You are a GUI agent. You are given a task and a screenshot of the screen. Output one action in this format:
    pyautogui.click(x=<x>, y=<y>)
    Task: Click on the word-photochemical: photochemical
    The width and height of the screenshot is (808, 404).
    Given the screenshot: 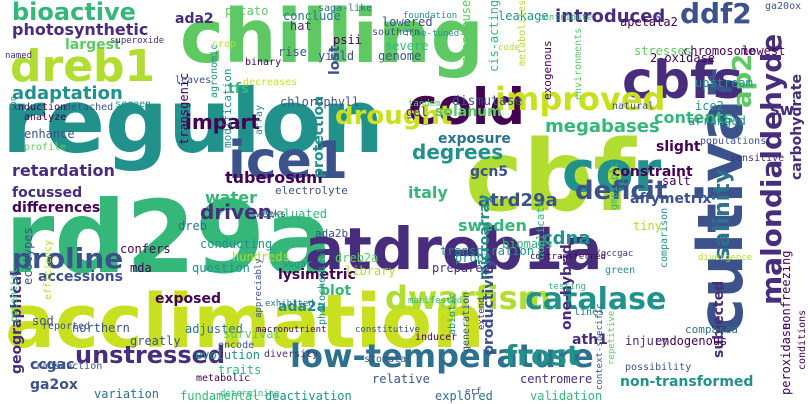 What is the action you would take?
    pyautogui.click(x=322, y=285)
    